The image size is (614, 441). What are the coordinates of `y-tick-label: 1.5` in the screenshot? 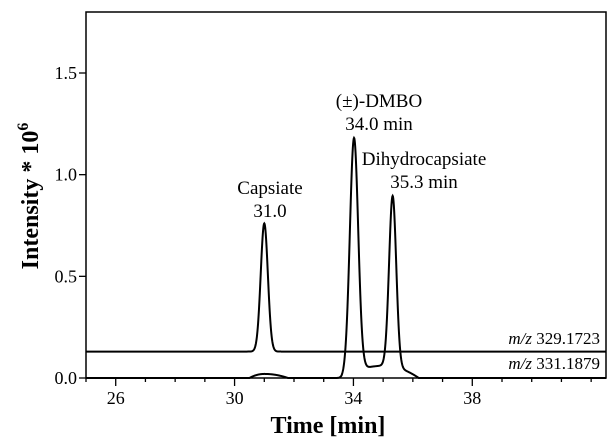 It's located at (66, 73).